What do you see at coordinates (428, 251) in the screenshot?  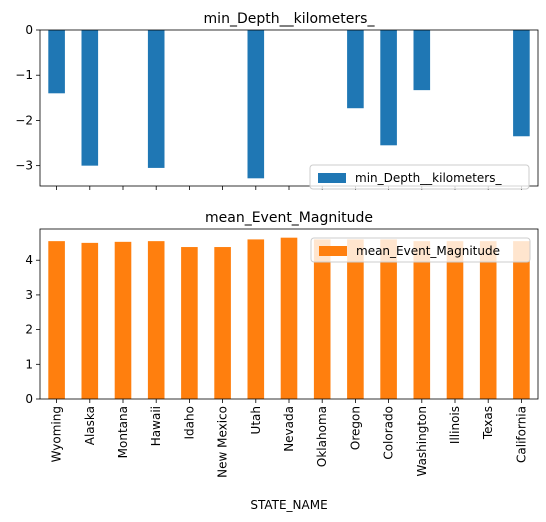 I see `legend-label: mean_Event_Magnitude` at bounding box center [428, 251].